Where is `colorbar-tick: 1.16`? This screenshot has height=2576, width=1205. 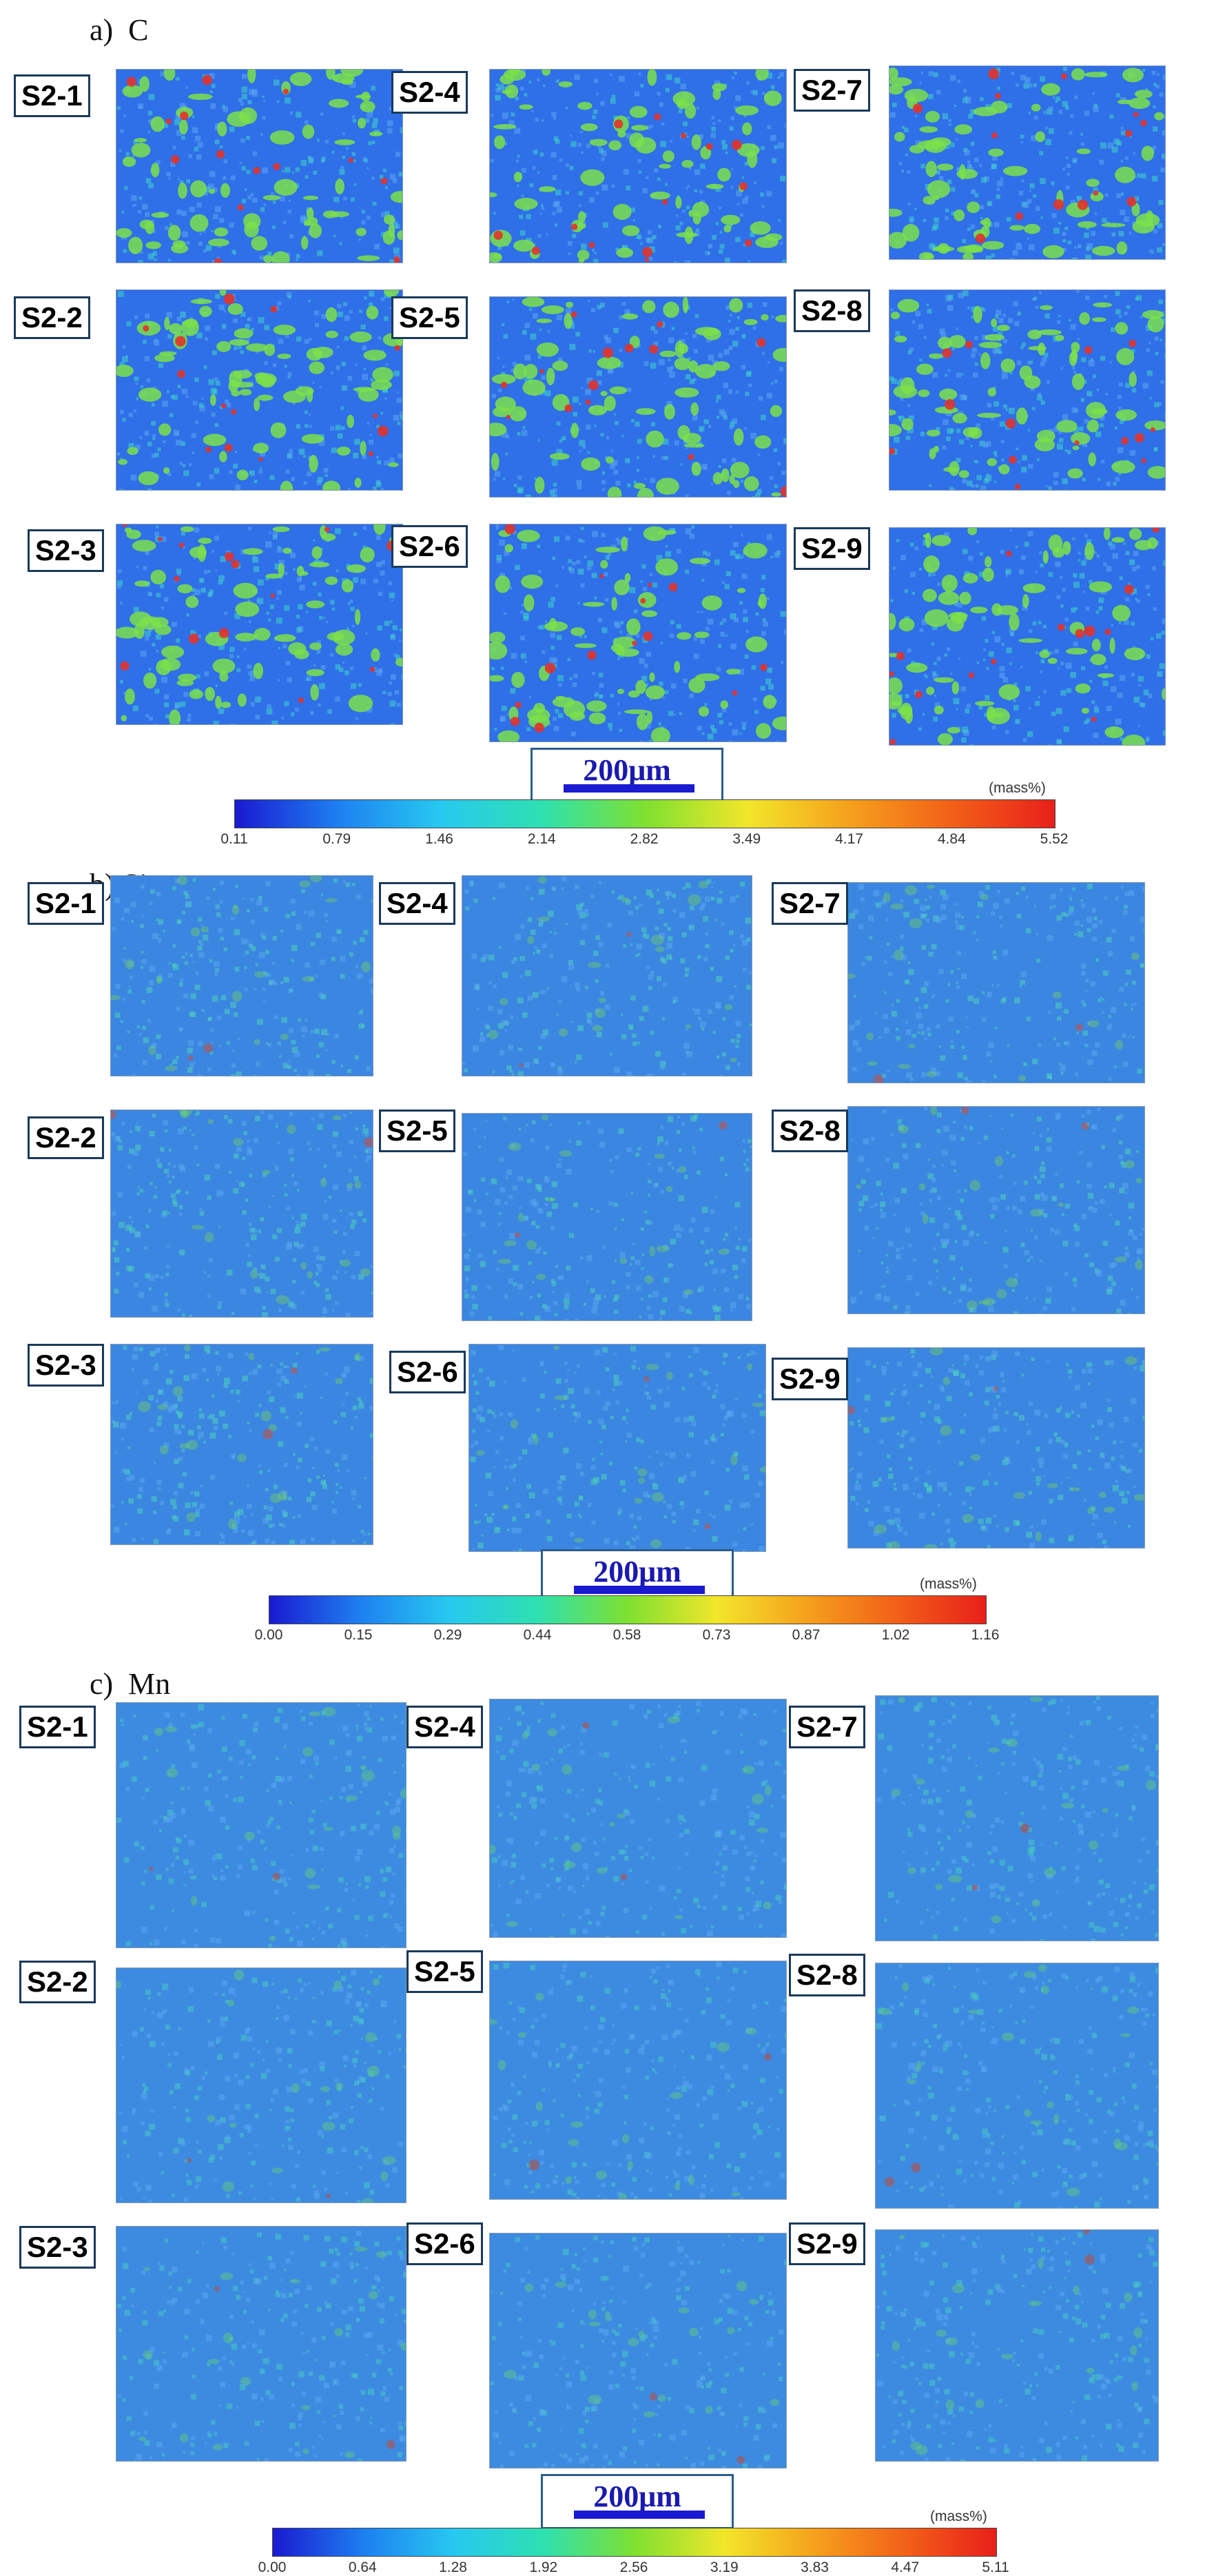
colorbar-tick: 1.16 is located at coordinates (985, 1635).